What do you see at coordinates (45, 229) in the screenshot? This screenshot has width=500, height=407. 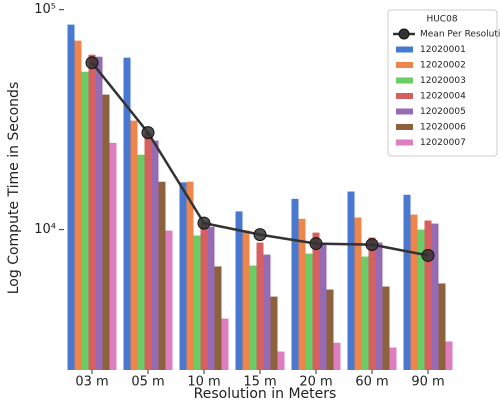 I see `y-tick-label: 10⁴` at bounding box center [45, 229].